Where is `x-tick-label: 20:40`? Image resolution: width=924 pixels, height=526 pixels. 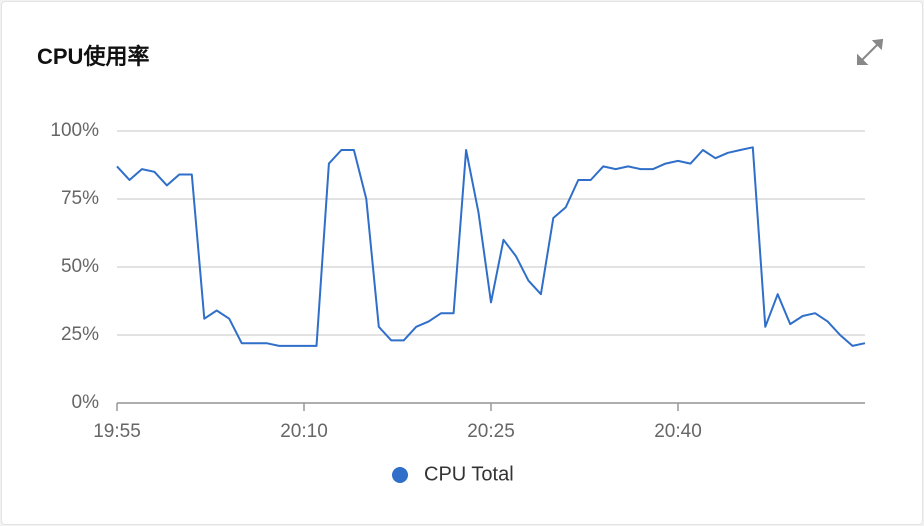
x-tick-label: 20:40 is located at coordinates (678, 431).